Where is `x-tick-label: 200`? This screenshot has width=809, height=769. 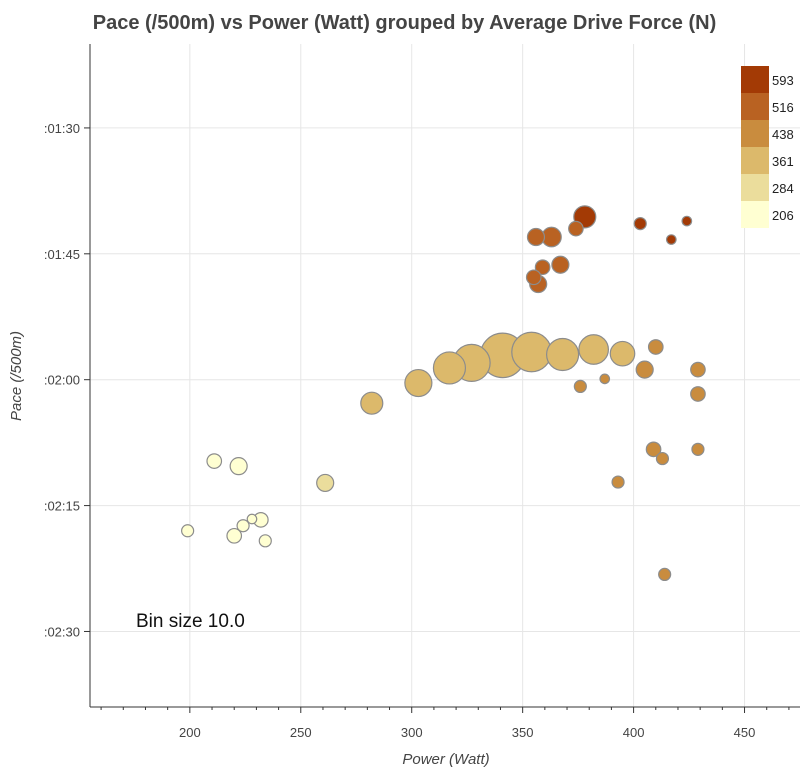 x-tick-label: 200 is located at coordinates (190, 732).